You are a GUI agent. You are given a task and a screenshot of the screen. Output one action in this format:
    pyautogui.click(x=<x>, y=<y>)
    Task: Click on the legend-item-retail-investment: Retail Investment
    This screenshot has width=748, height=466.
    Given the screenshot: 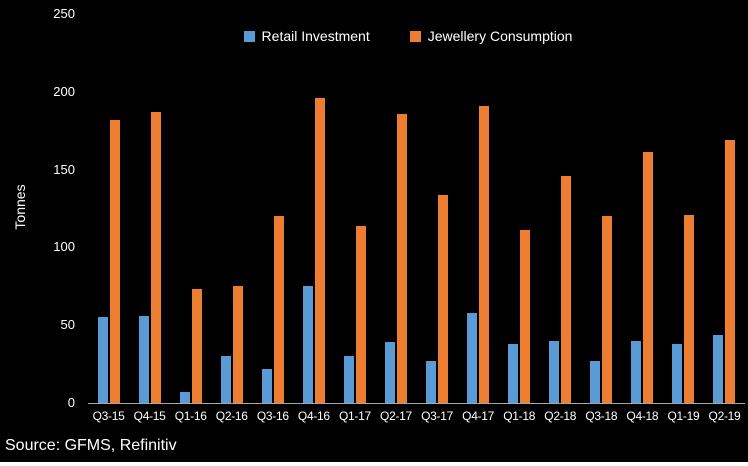 What is the action you would take?
    pyautogui.click(x=306, y=36)
    